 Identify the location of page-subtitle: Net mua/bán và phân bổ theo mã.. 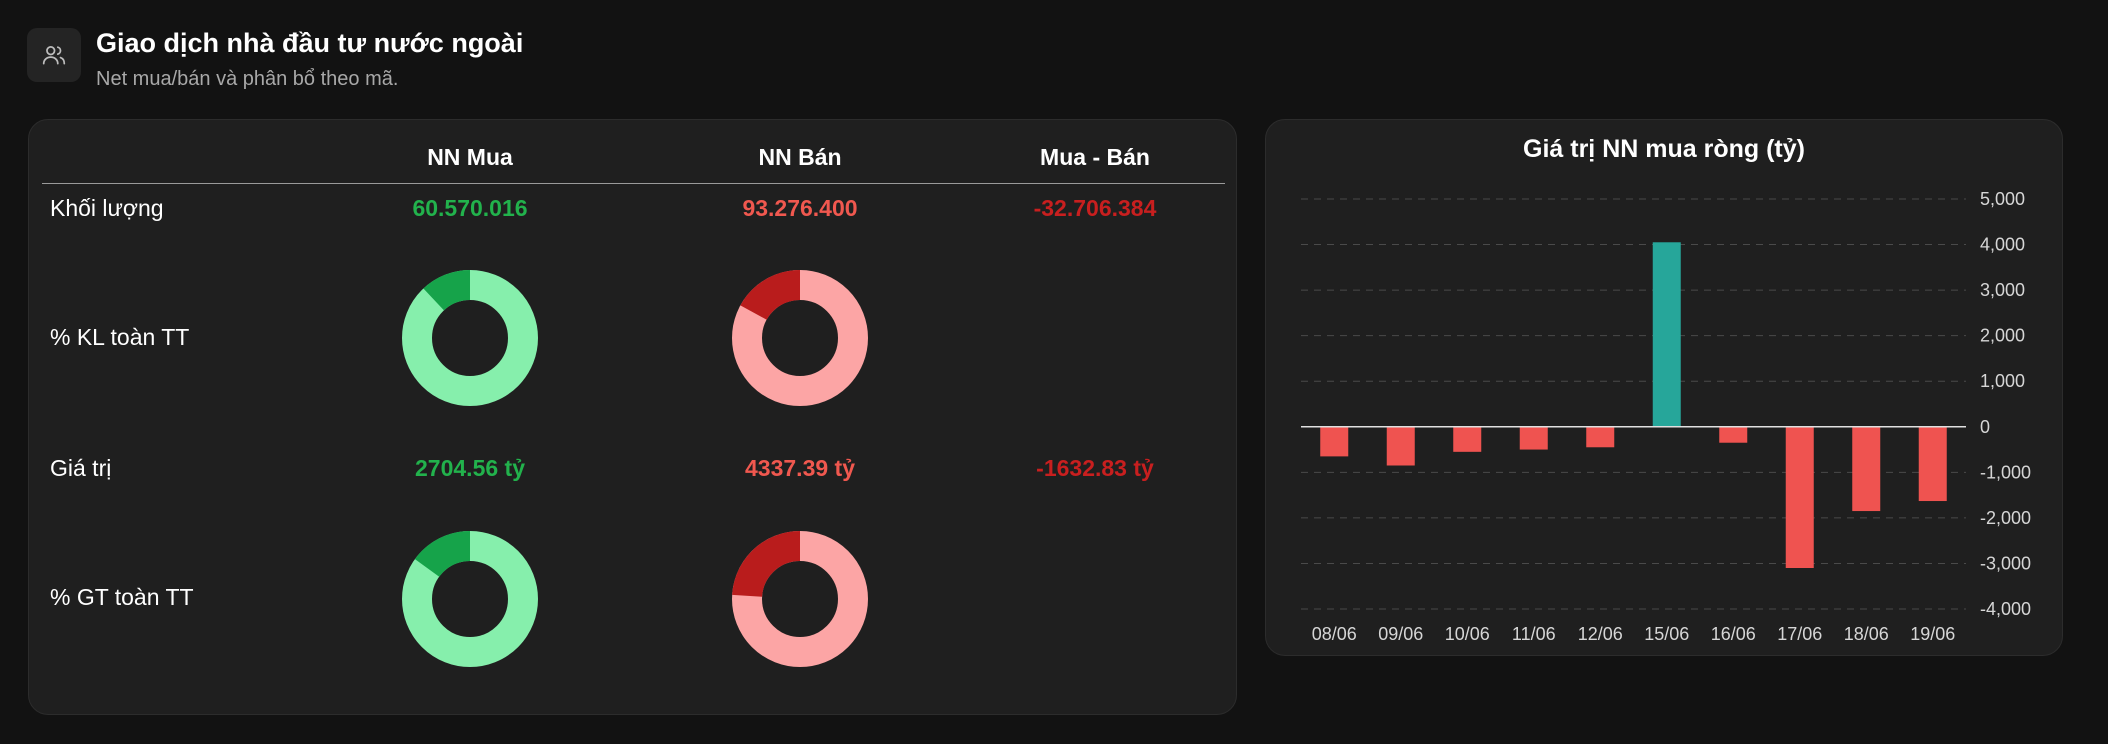
(247, 79).